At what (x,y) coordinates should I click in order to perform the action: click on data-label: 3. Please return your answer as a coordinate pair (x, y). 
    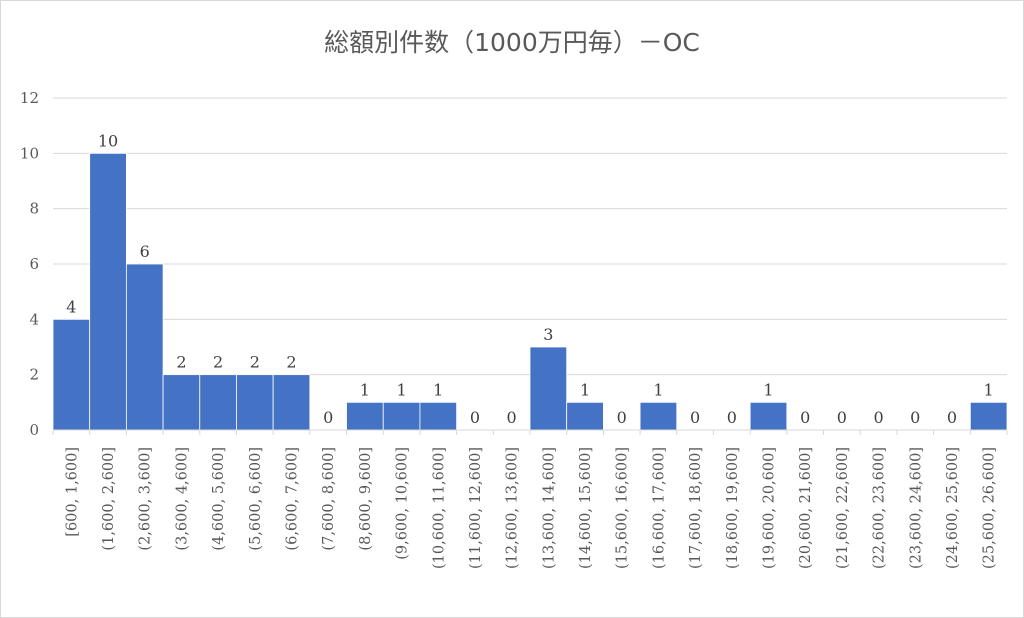
    Looking at the image, I should click on (548, 334).